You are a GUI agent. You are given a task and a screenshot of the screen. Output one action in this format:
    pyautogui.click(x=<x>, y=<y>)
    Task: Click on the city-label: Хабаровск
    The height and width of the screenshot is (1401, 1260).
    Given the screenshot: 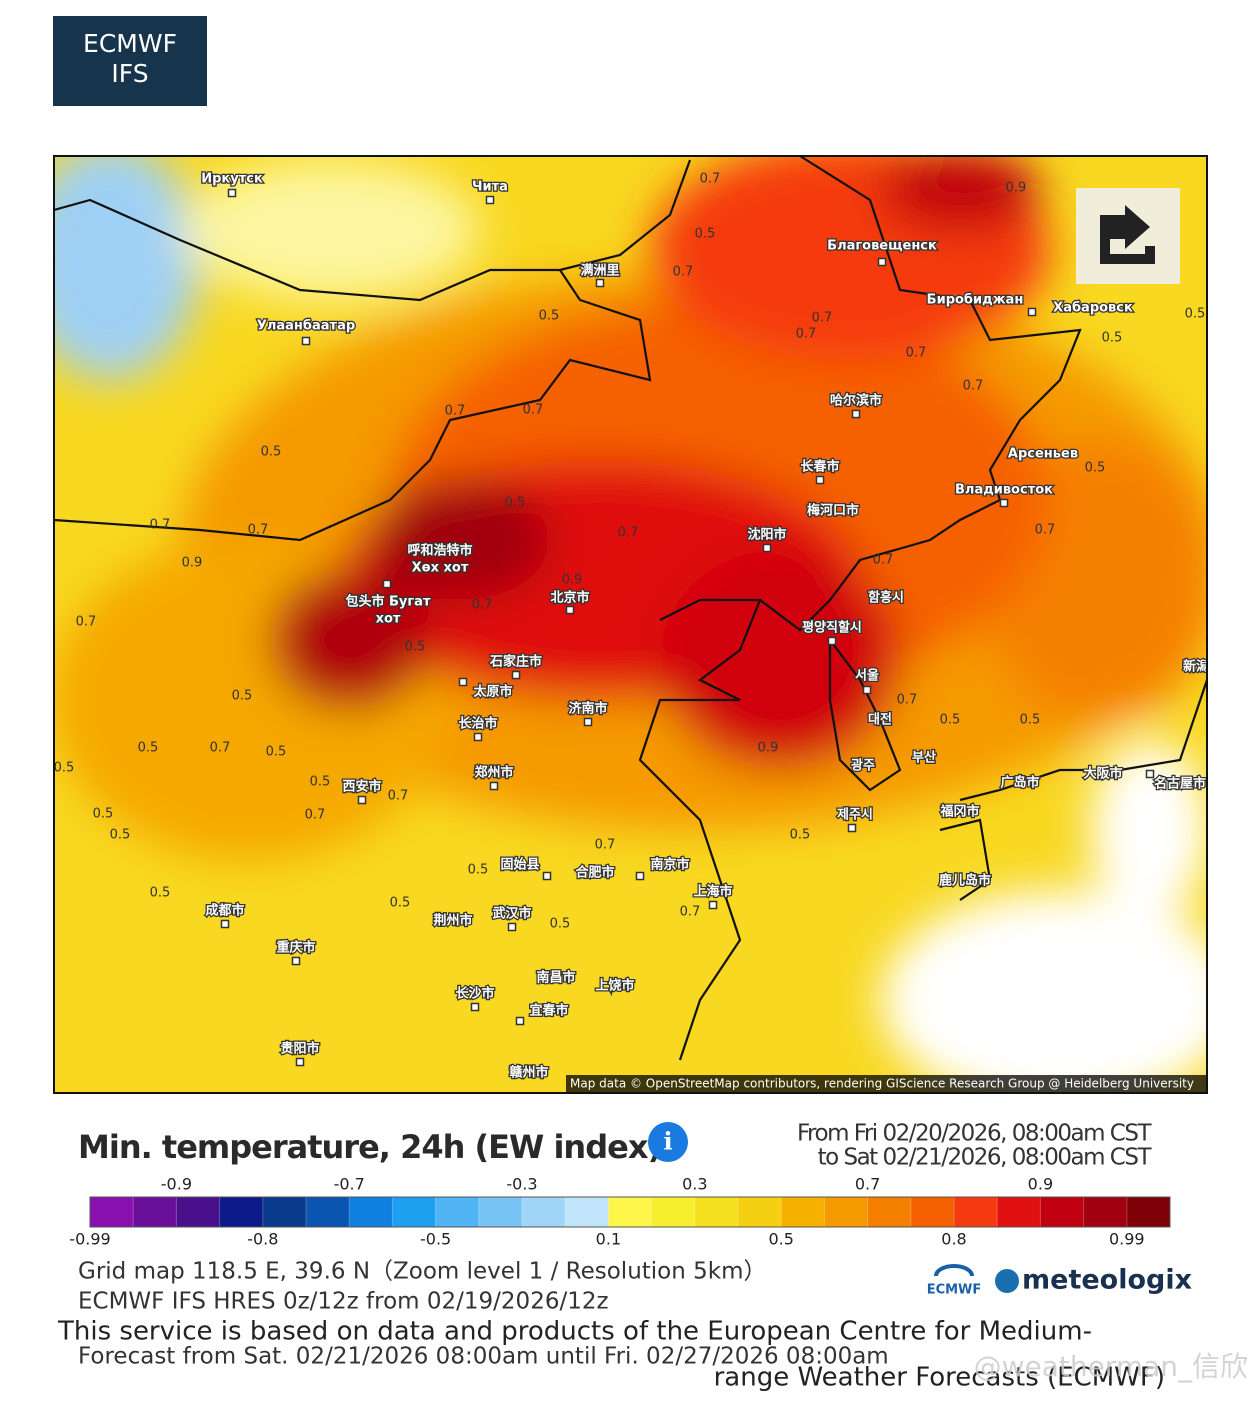 What is the action you would take?
    pyautogui.click(x=1093, y=308)
    